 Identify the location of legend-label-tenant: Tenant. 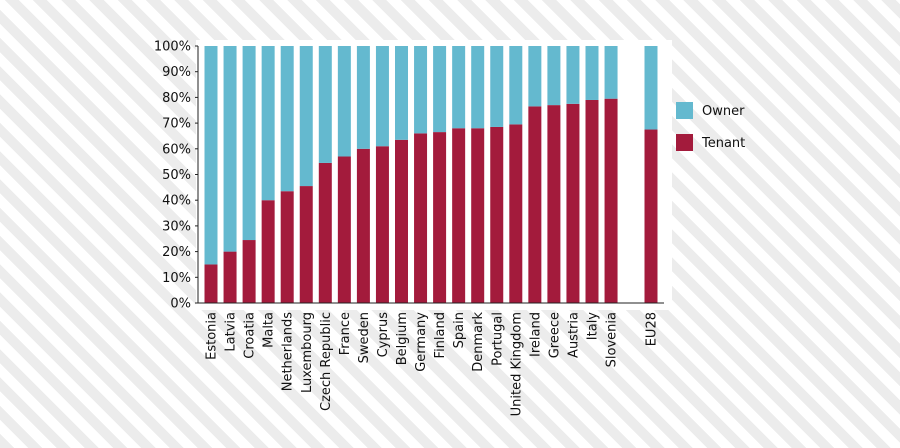
(723, 143).